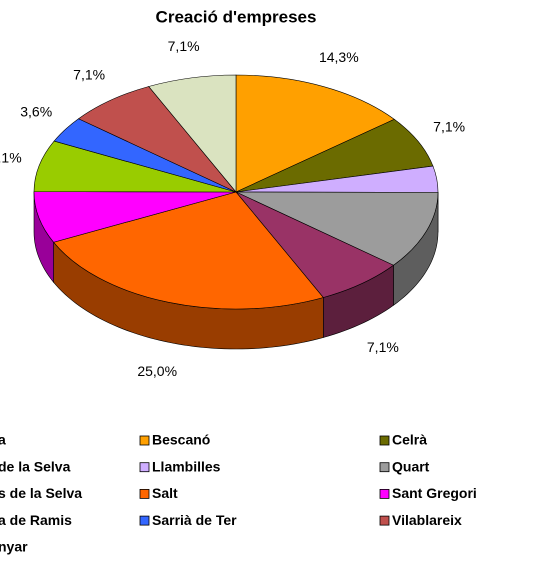  I want to click on chart-title: Creació d'empreses, so click(236, 16).